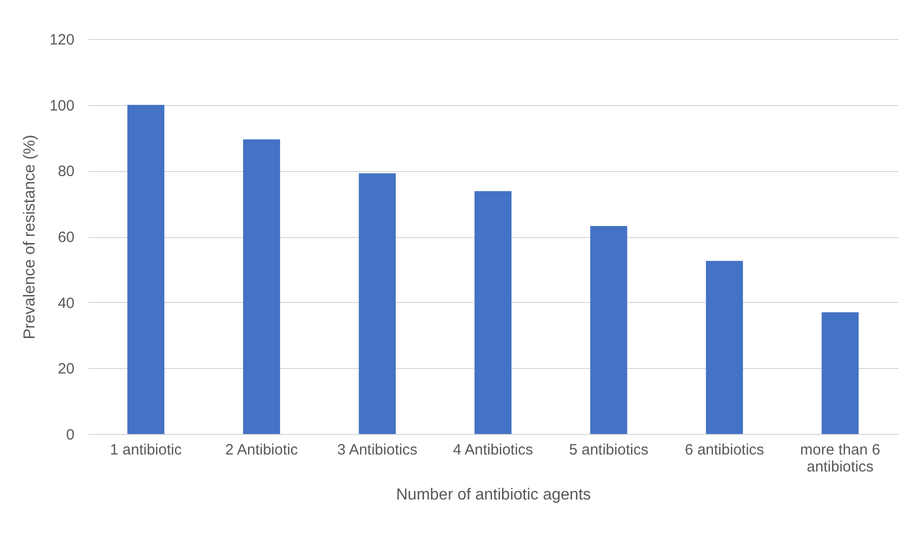 This screenshot has width=912, height=545. What do you see at coordinates (146, 450) in the screenshot?
I see `x-tick-label: 1 antibiotic` at bounding box center [146, 450].